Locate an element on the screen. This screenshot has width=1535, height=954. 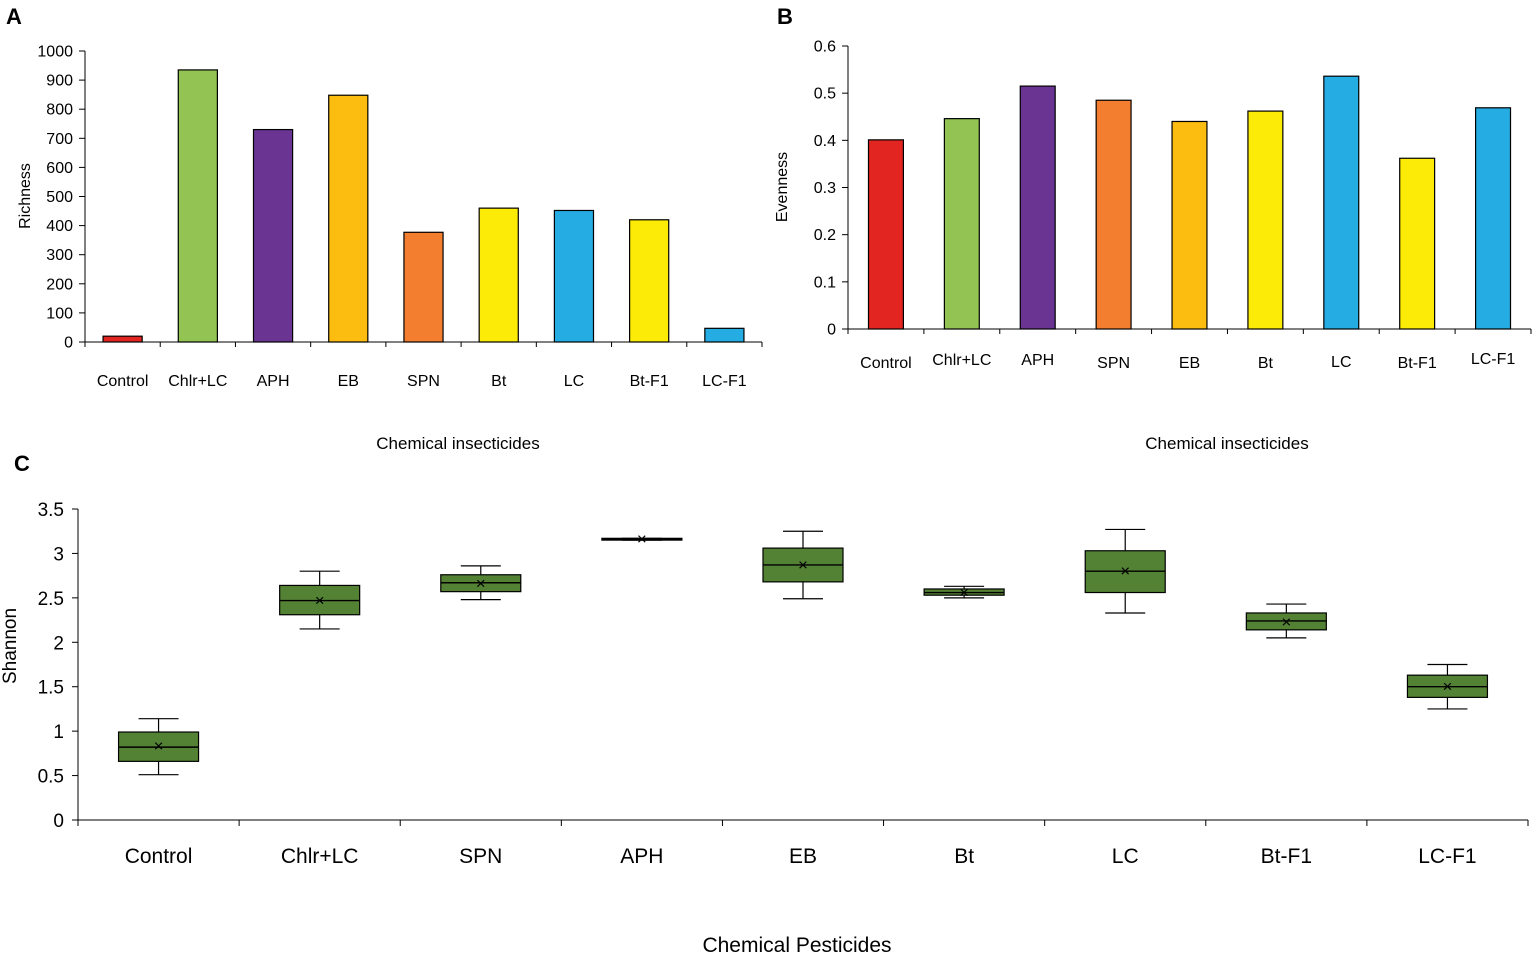
y-tick-label: 3.5 is located at coordinates (51, 510).